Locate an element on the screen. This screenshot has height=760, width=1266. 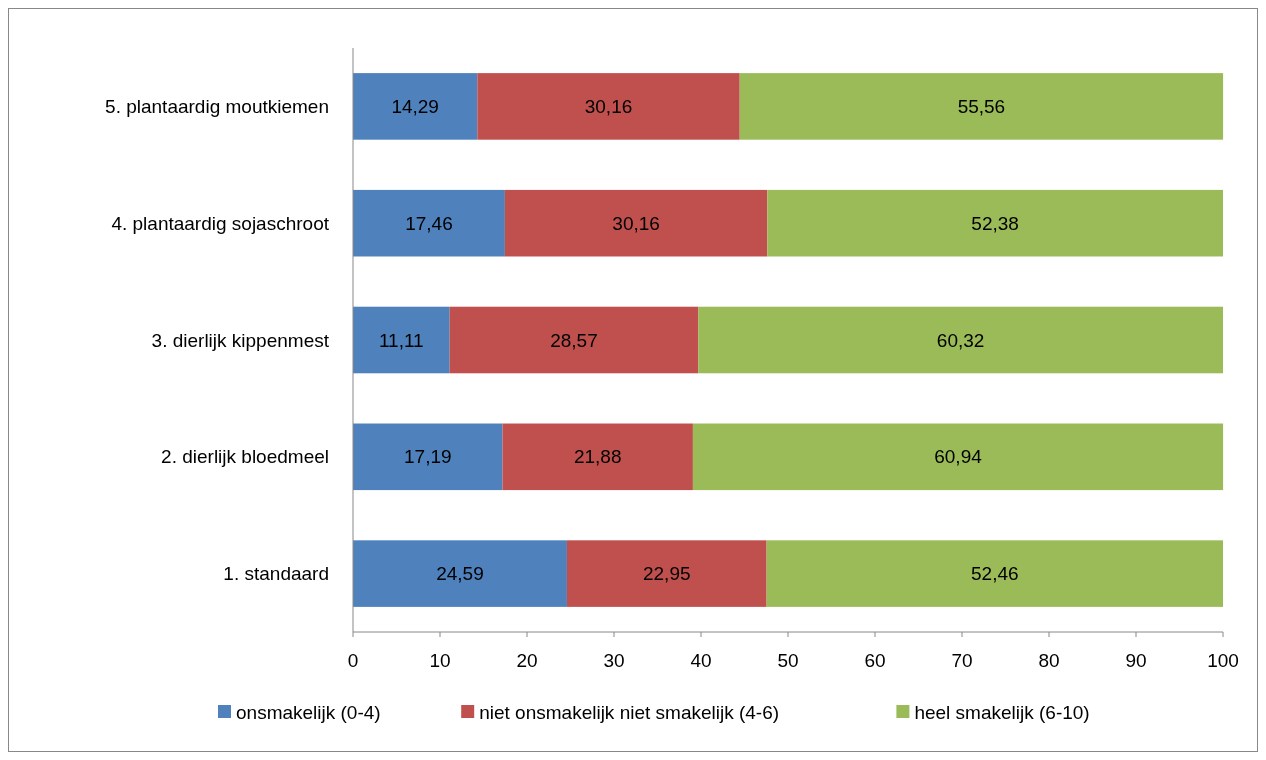
y-tick-label: 3. dierlijk kippenmest is located at coordinates (240, 340).